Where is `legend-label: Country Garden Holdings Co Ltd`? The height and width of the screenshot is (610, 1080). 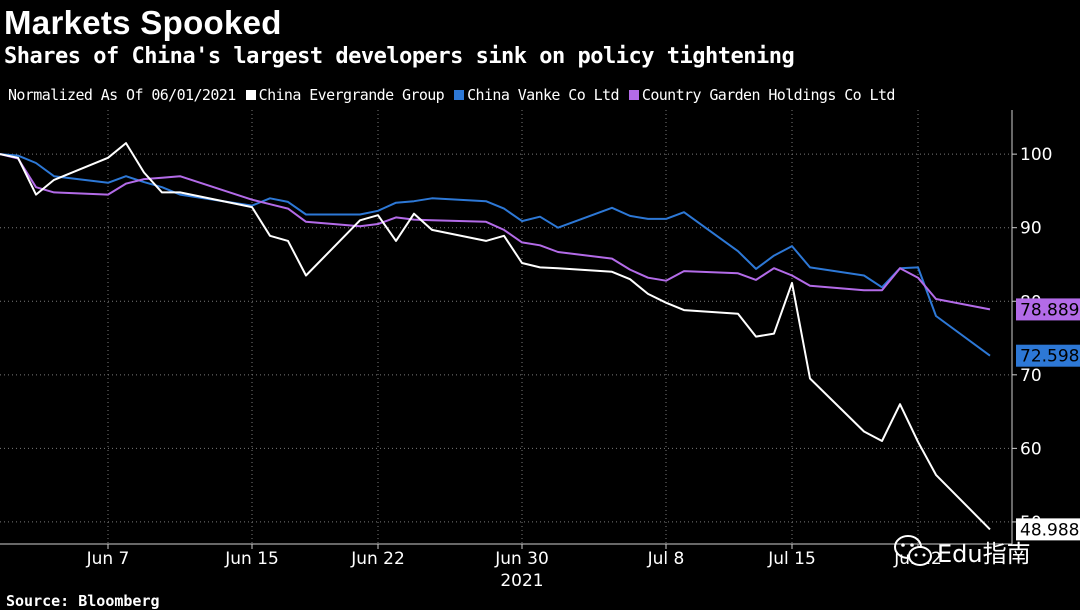 legend-label: Country Garden Holdings Co Ltd is located at coordinates (768, 95).